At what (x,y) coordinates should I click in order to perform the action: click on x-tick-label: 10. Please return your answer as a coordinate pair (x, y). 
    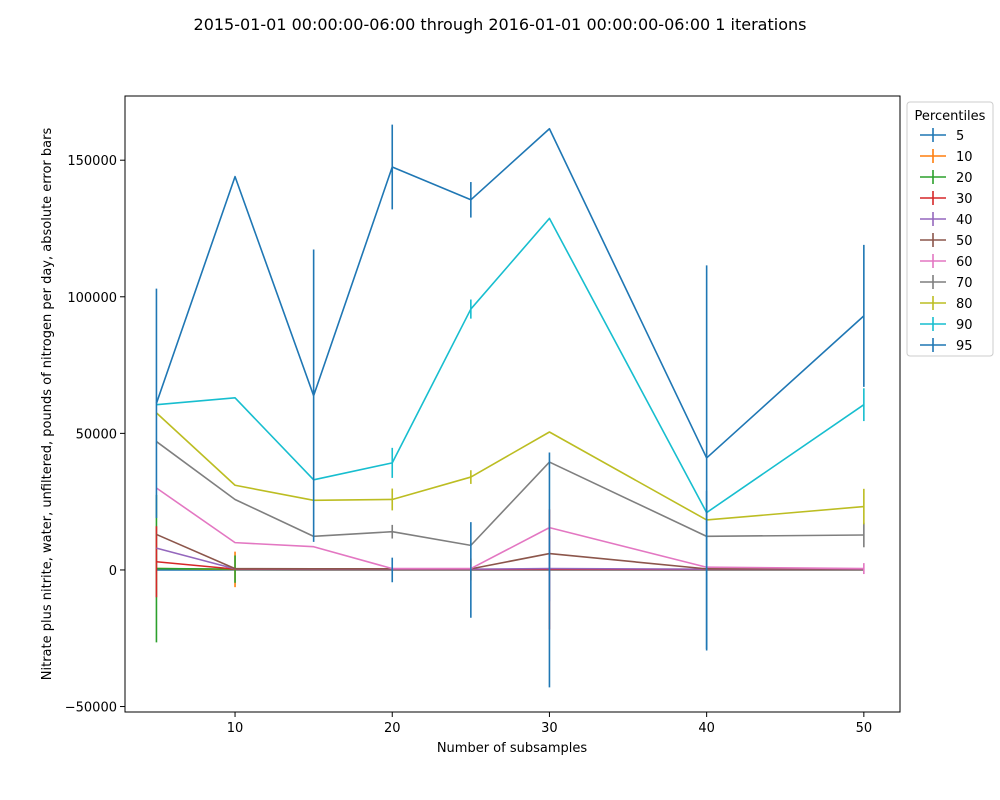
    Looking at the image, I should click on (235, 728).